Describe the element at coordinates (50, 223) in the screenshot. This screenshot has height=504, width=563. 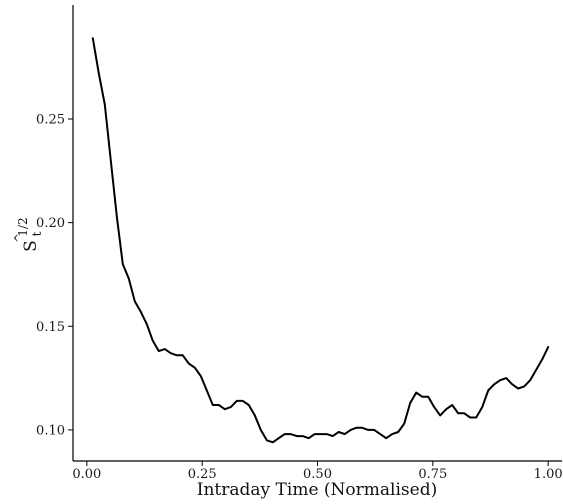
I see `y-tick-label: 0.20` at that location.